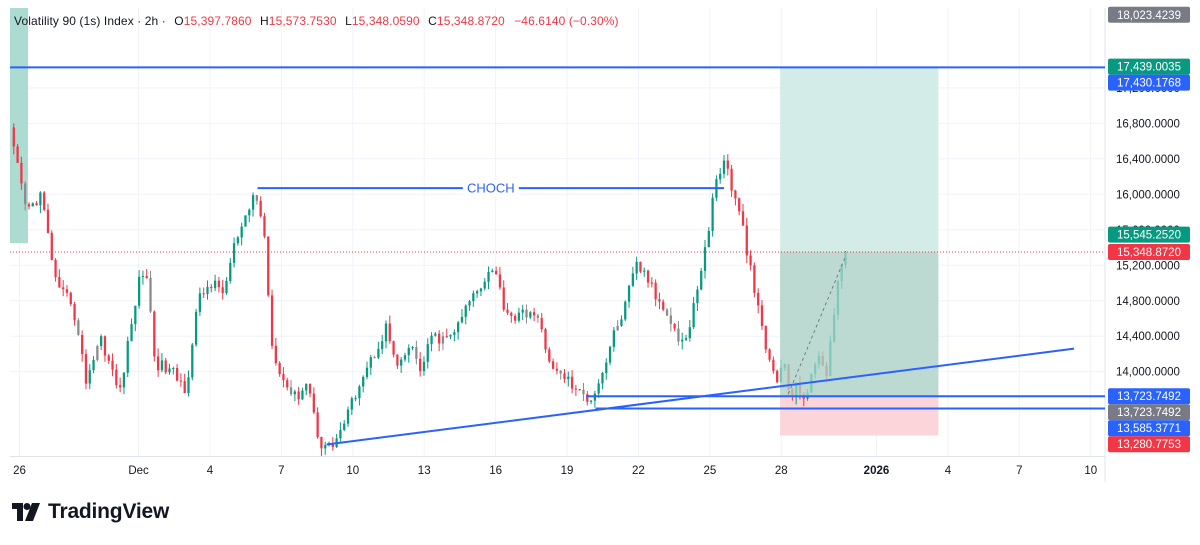 The width and height of the screenshot is (1200, 545). Describe the element at coordinates (816, 325) in the screenshot. I see `position-dashed-line` at that location.